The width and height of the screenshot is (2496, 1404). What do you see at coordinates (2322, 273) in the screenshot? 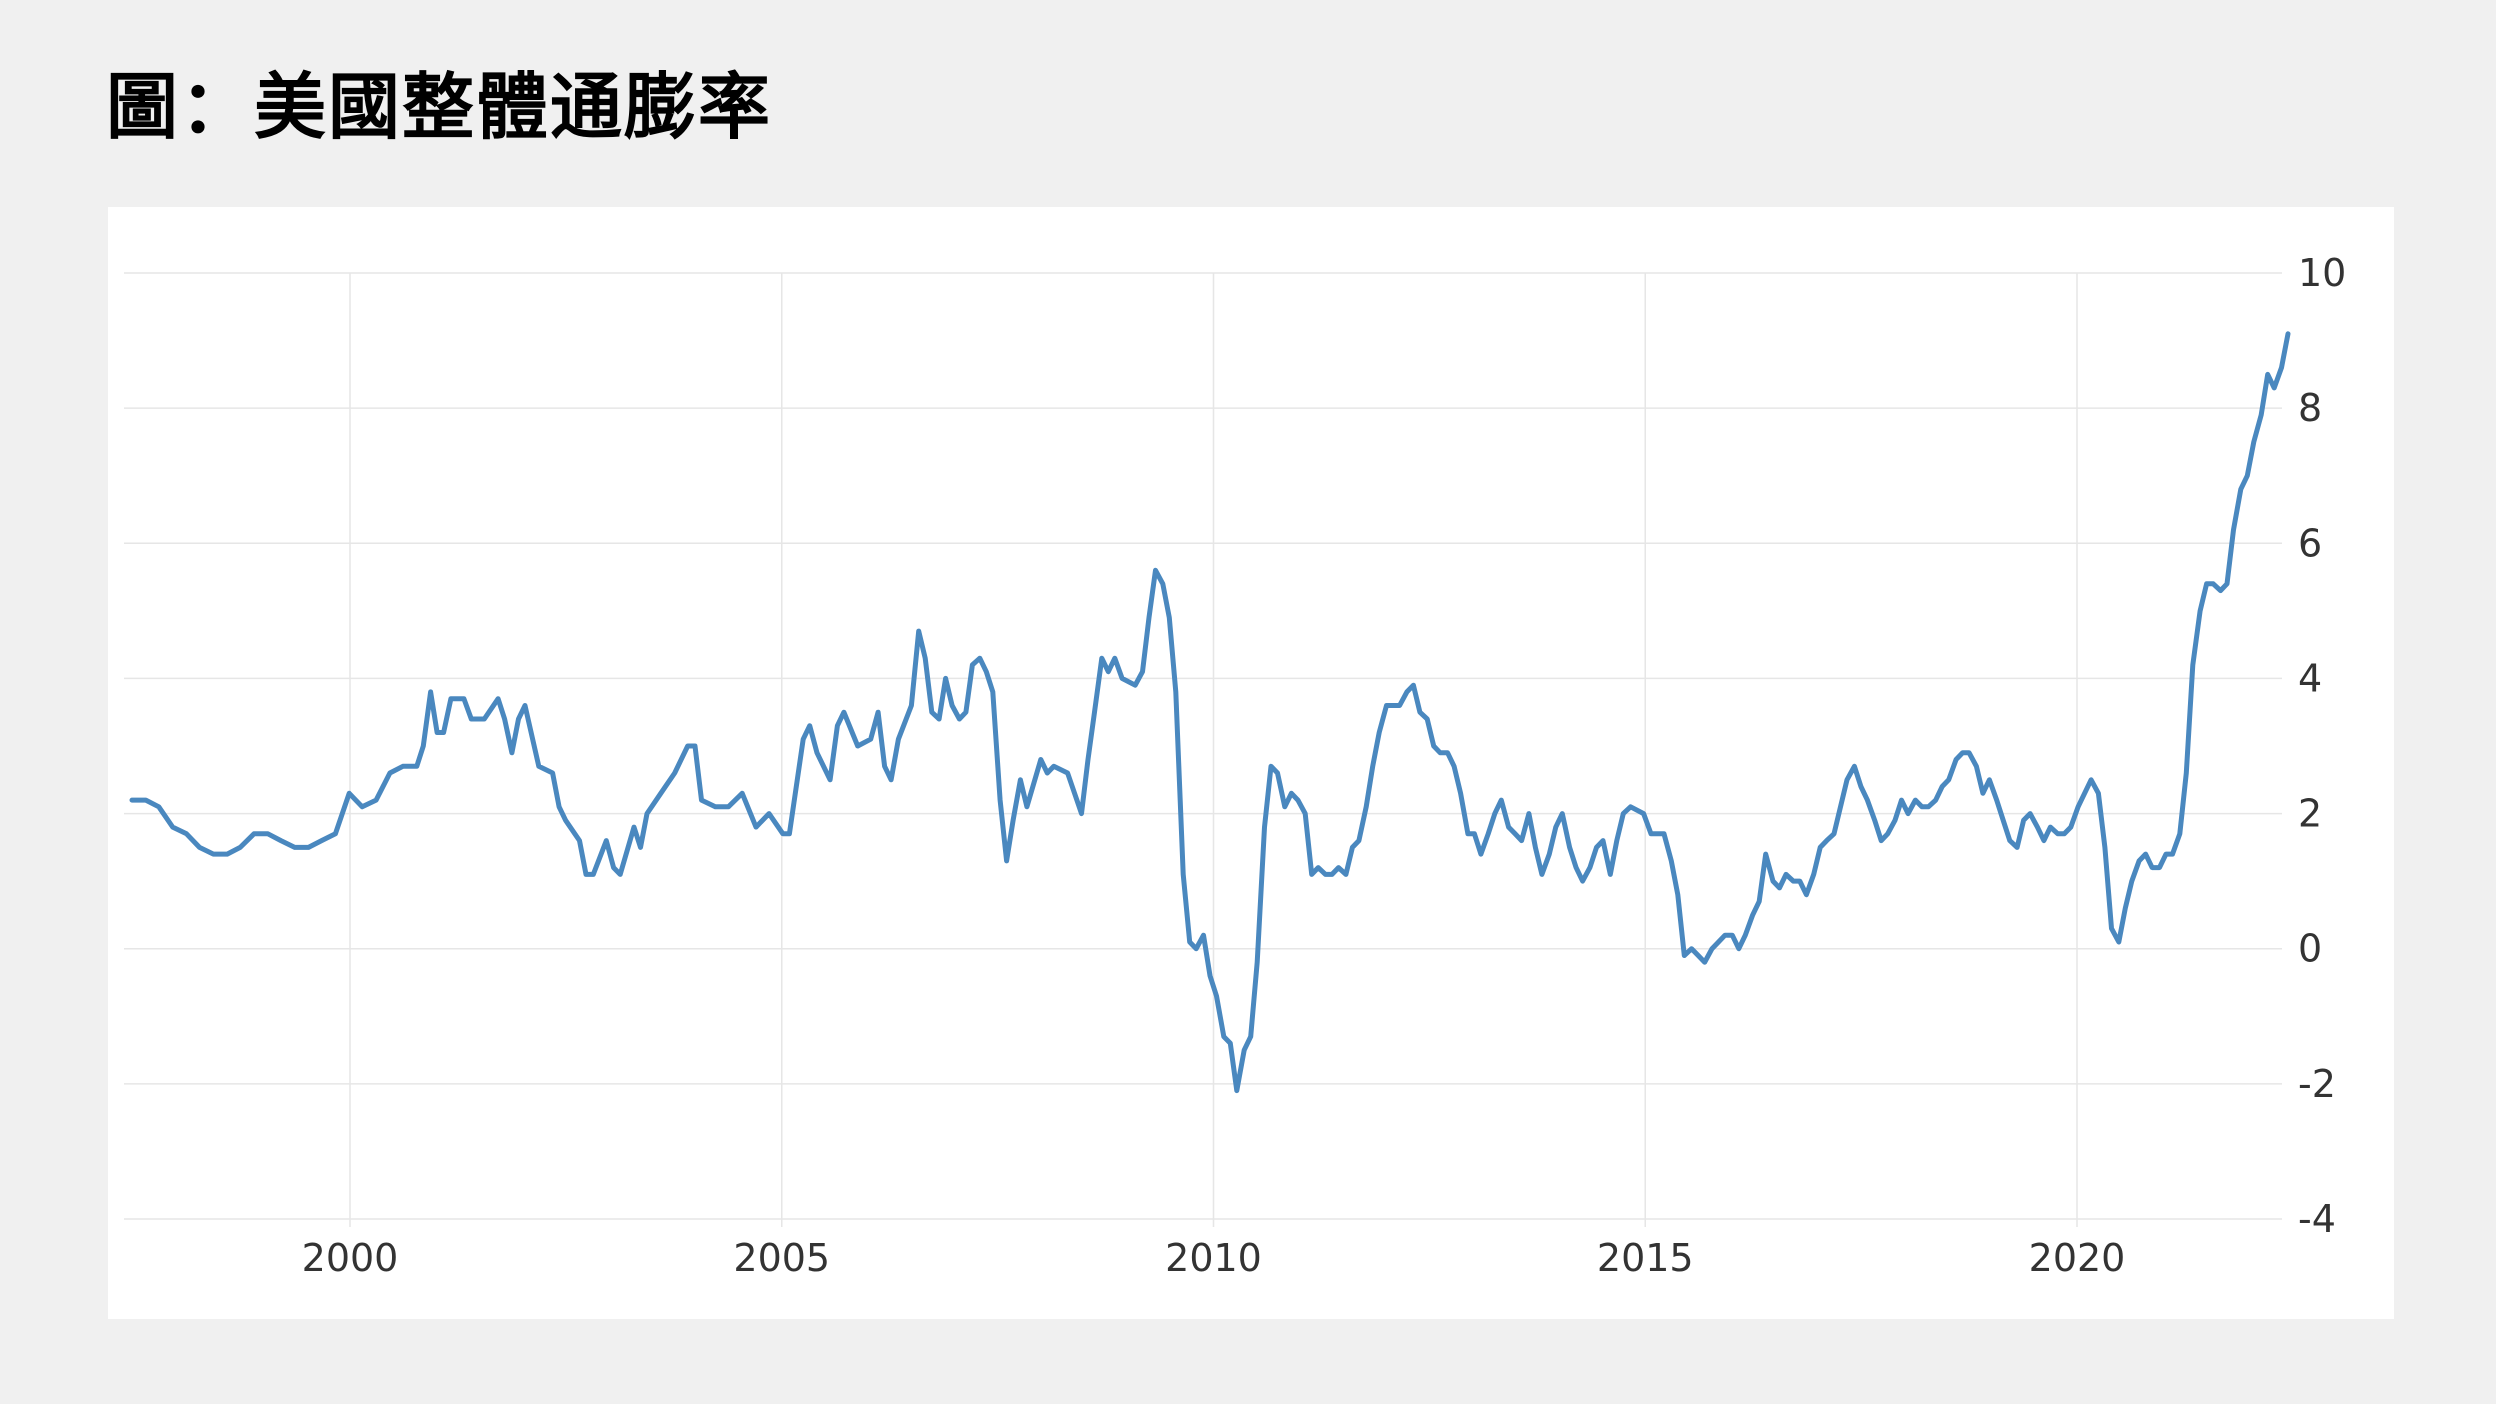
I see `y-tick-label: 10` at bounding box center [2322, 273].